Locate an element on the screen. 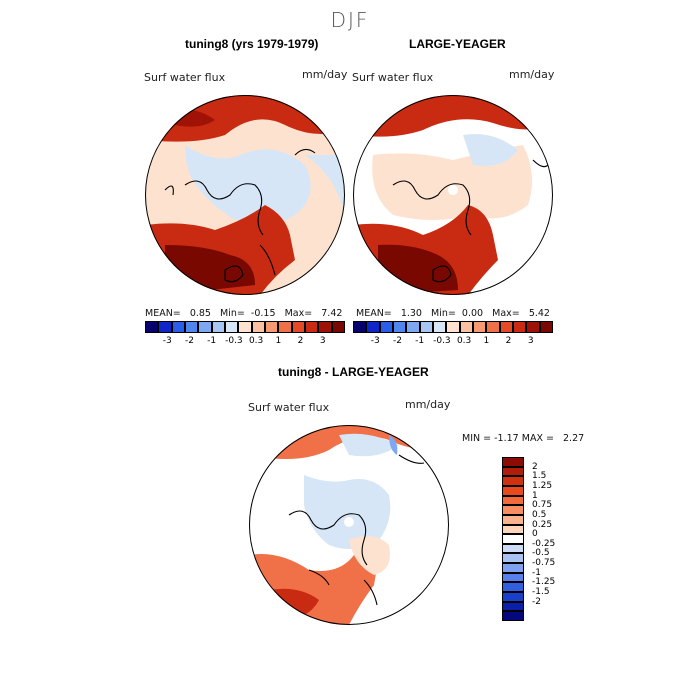 Image resolution: width=700 pixels, height=700 pixels. panel-2-title: LARGE-YEAGER is located at coordinates (457, 44).